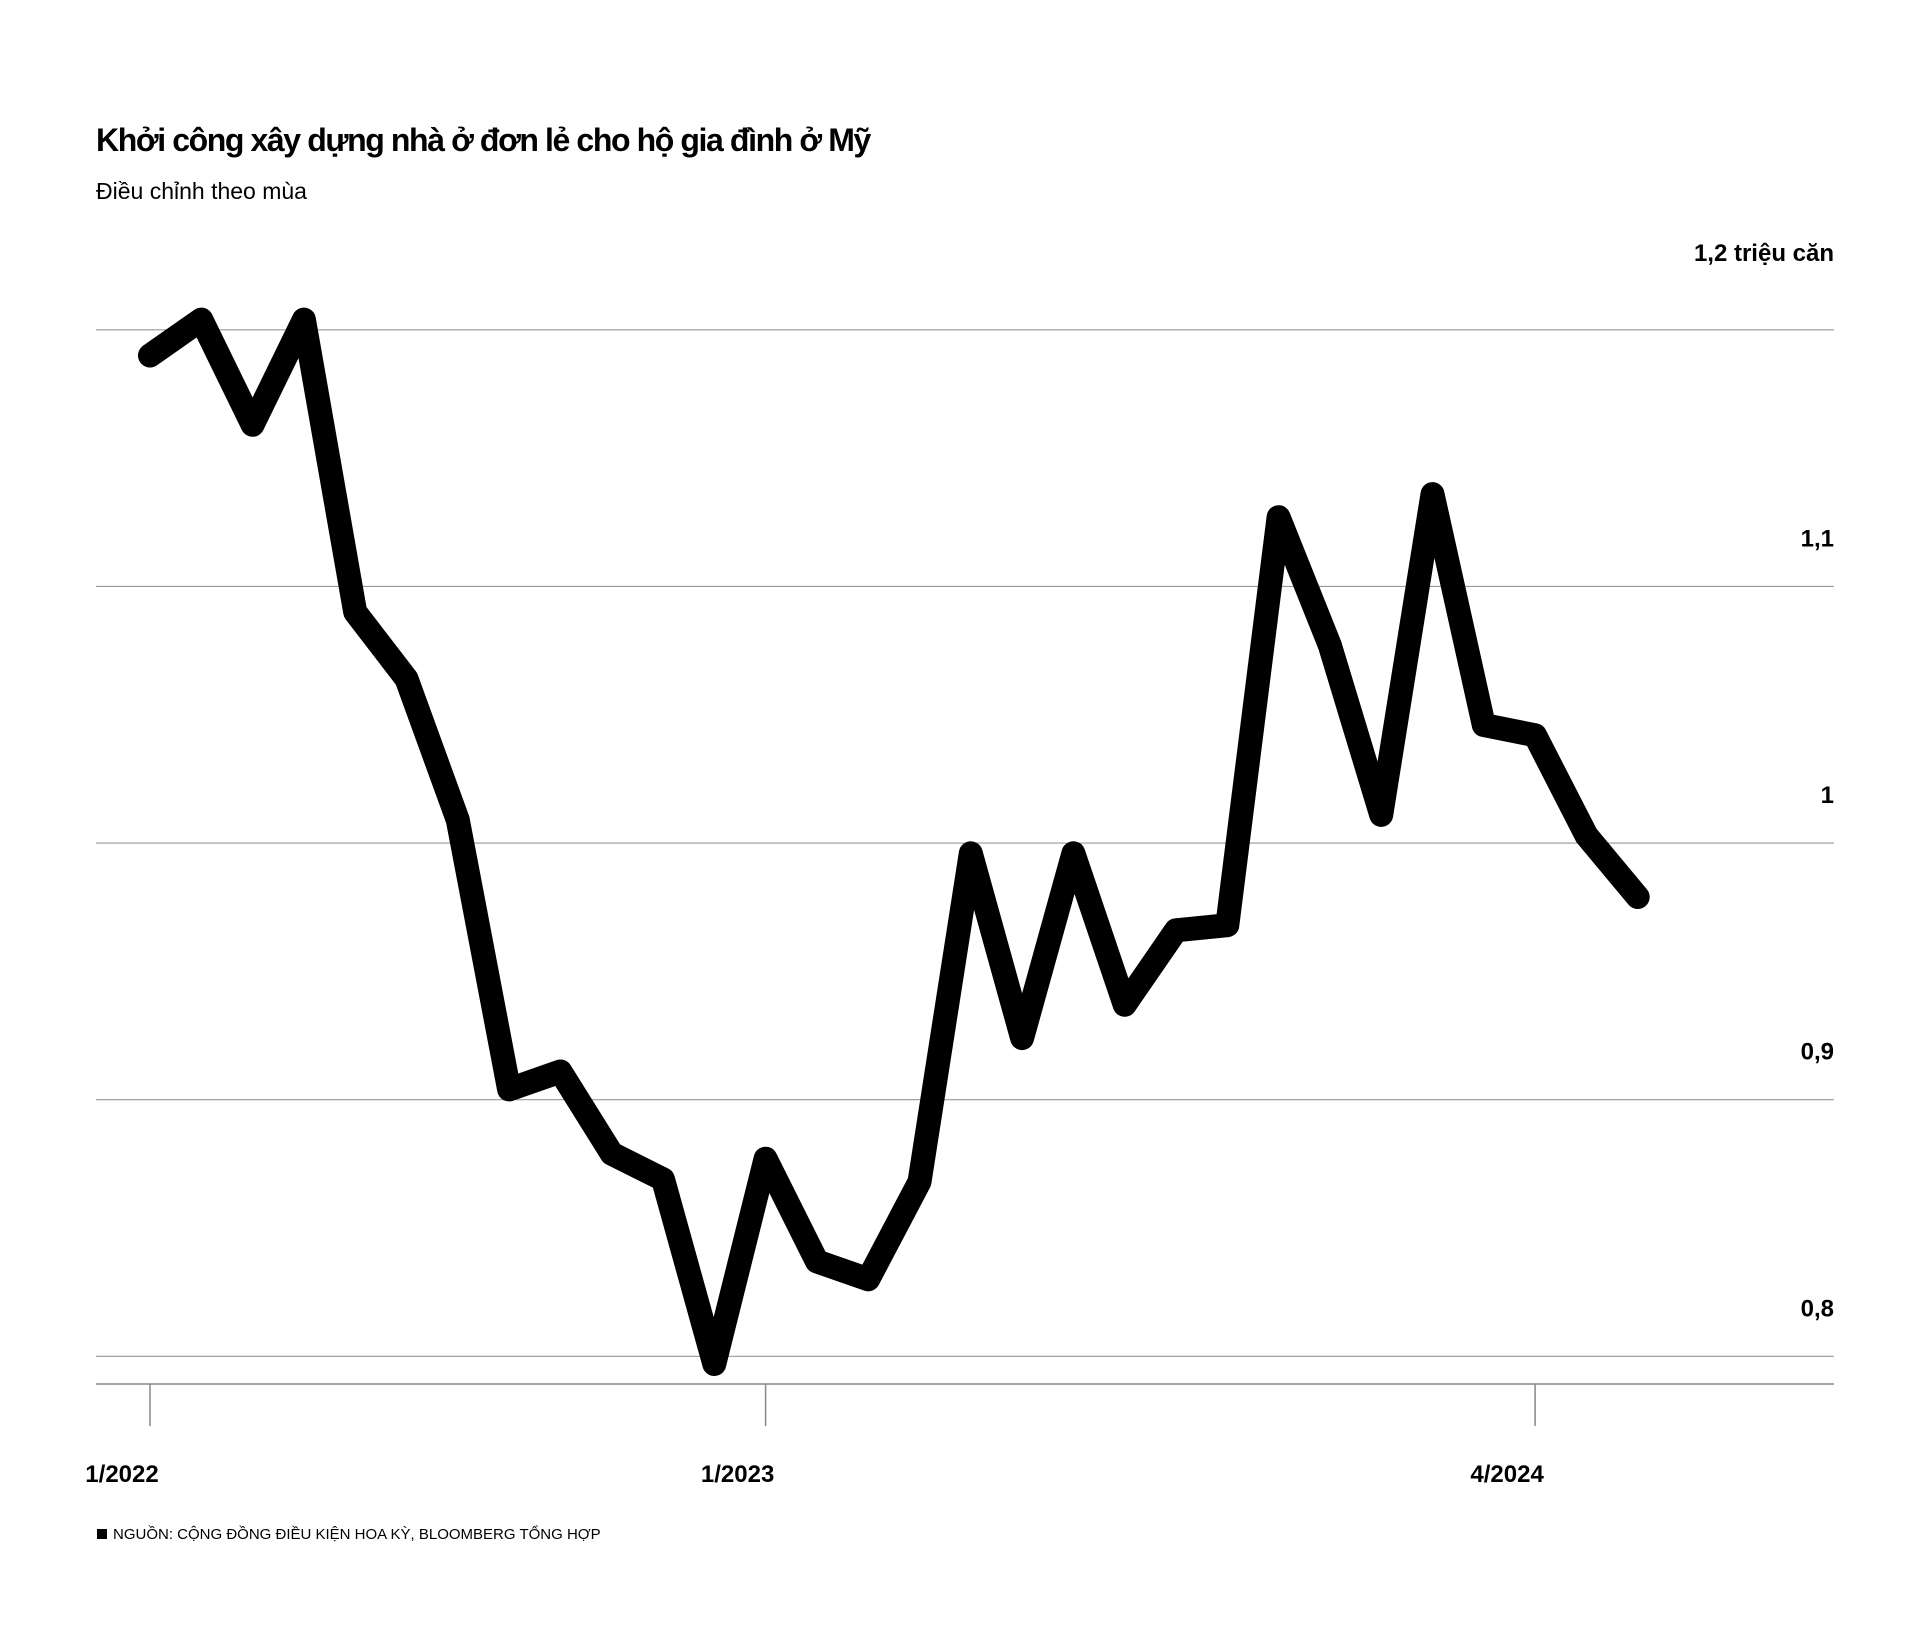 The image size is (1920, 1632). What do you see at coordinates (814, 1436) in the screenshot?
I see `x-axis: 1/2022 1/2023 4/2024` at bounding box center [814, 1436].